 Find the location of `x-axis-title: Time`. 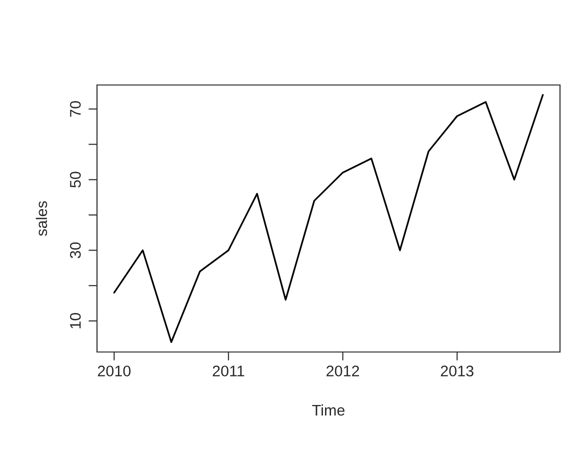

x-axis-title: Time is located at coordinates (328, 410).